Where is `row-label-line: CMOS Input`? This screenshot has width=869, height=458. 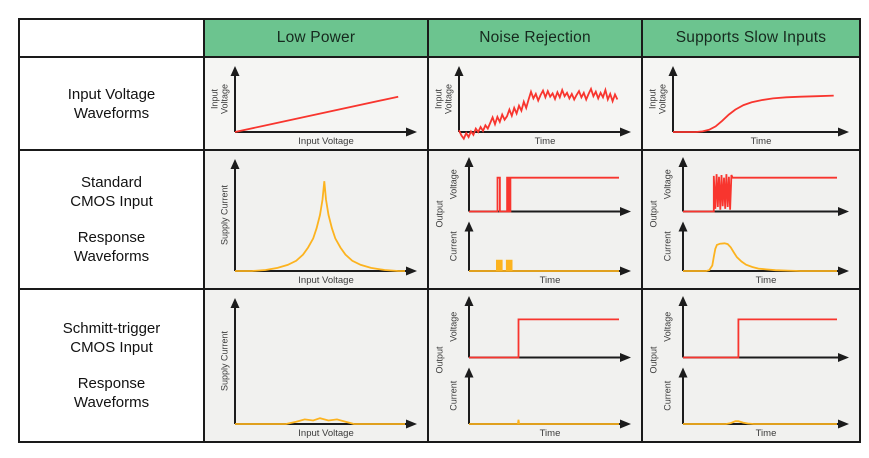
row-label-line: CMOS Input is located at coordinates (111, 347).